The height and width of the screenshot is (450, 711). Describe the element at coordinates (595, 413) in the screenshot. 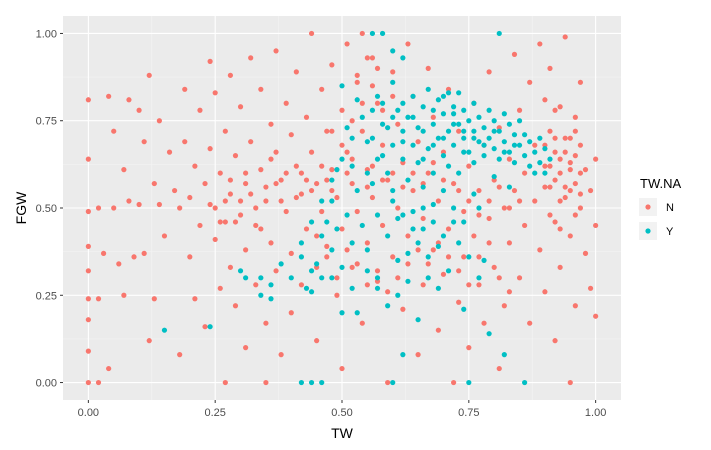

I see `x-tick-label-4: 1.00` at that location.